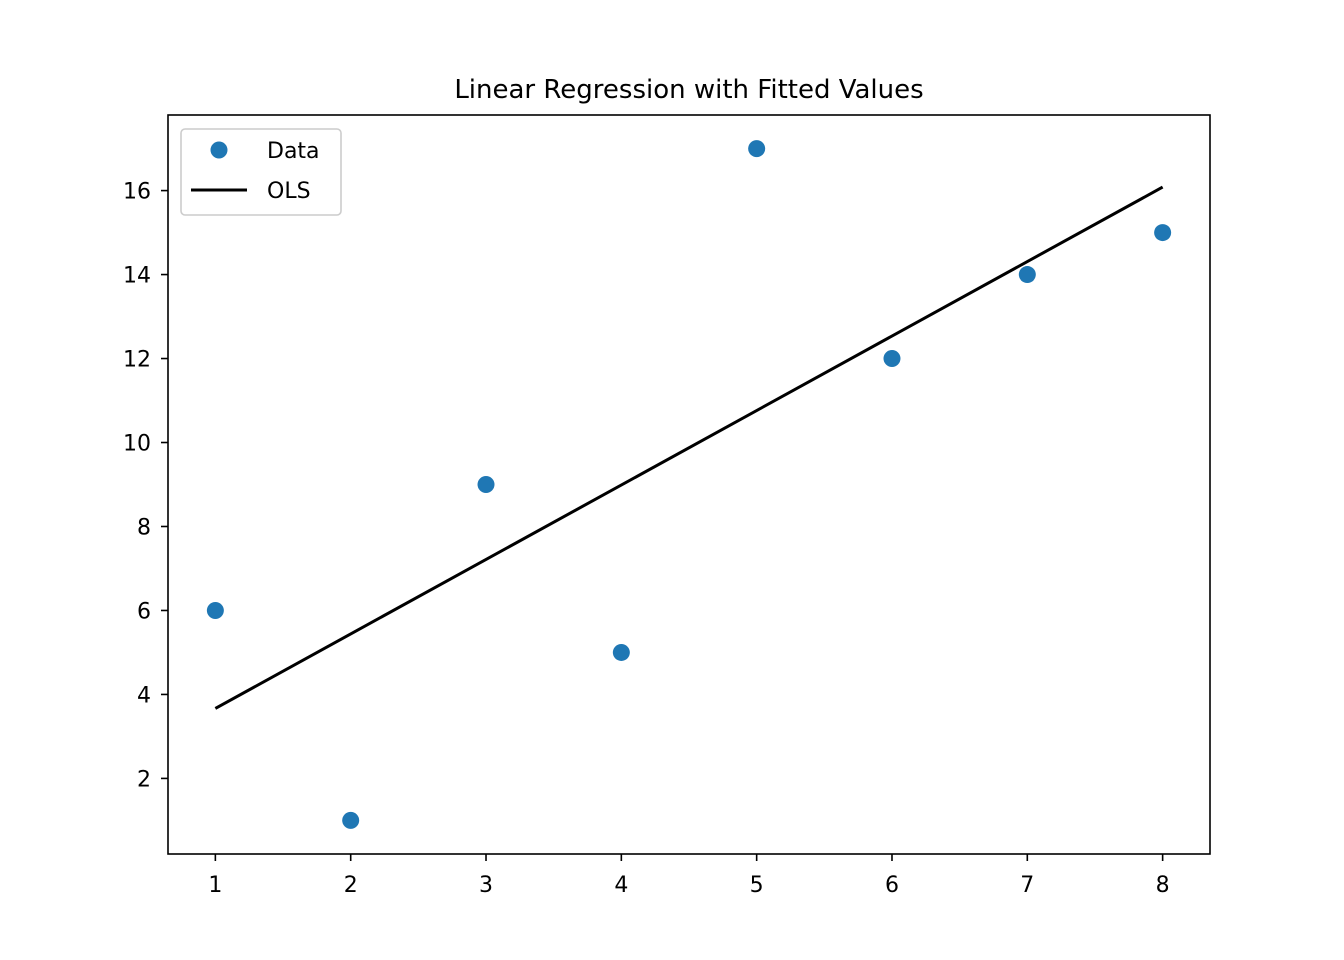  I want to click on x-tick-label: 8, so click(1163, 885).